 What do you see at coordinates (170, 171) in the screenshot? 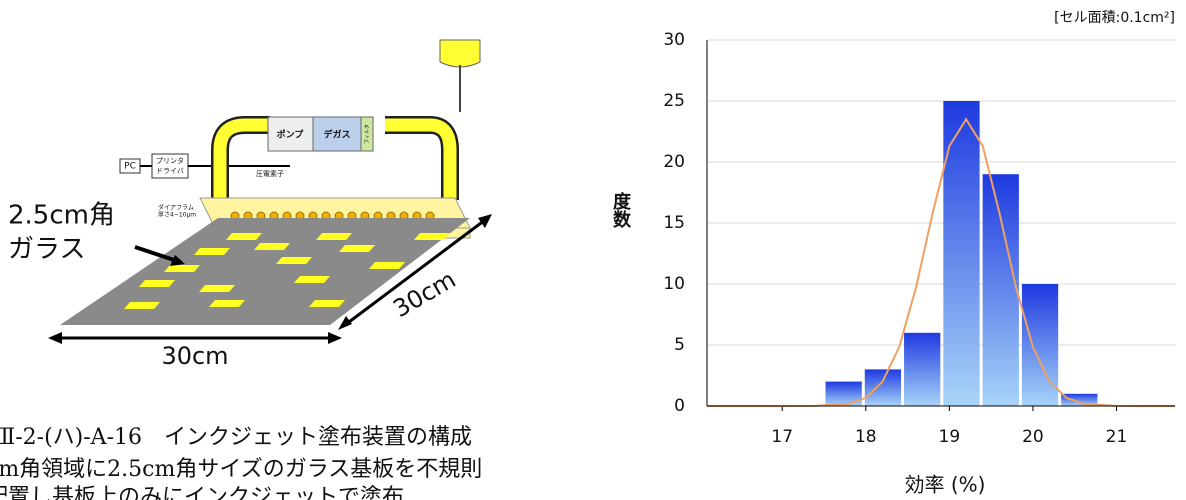
I see `driver-label: ドライバ` at bounding box center [170, 171].